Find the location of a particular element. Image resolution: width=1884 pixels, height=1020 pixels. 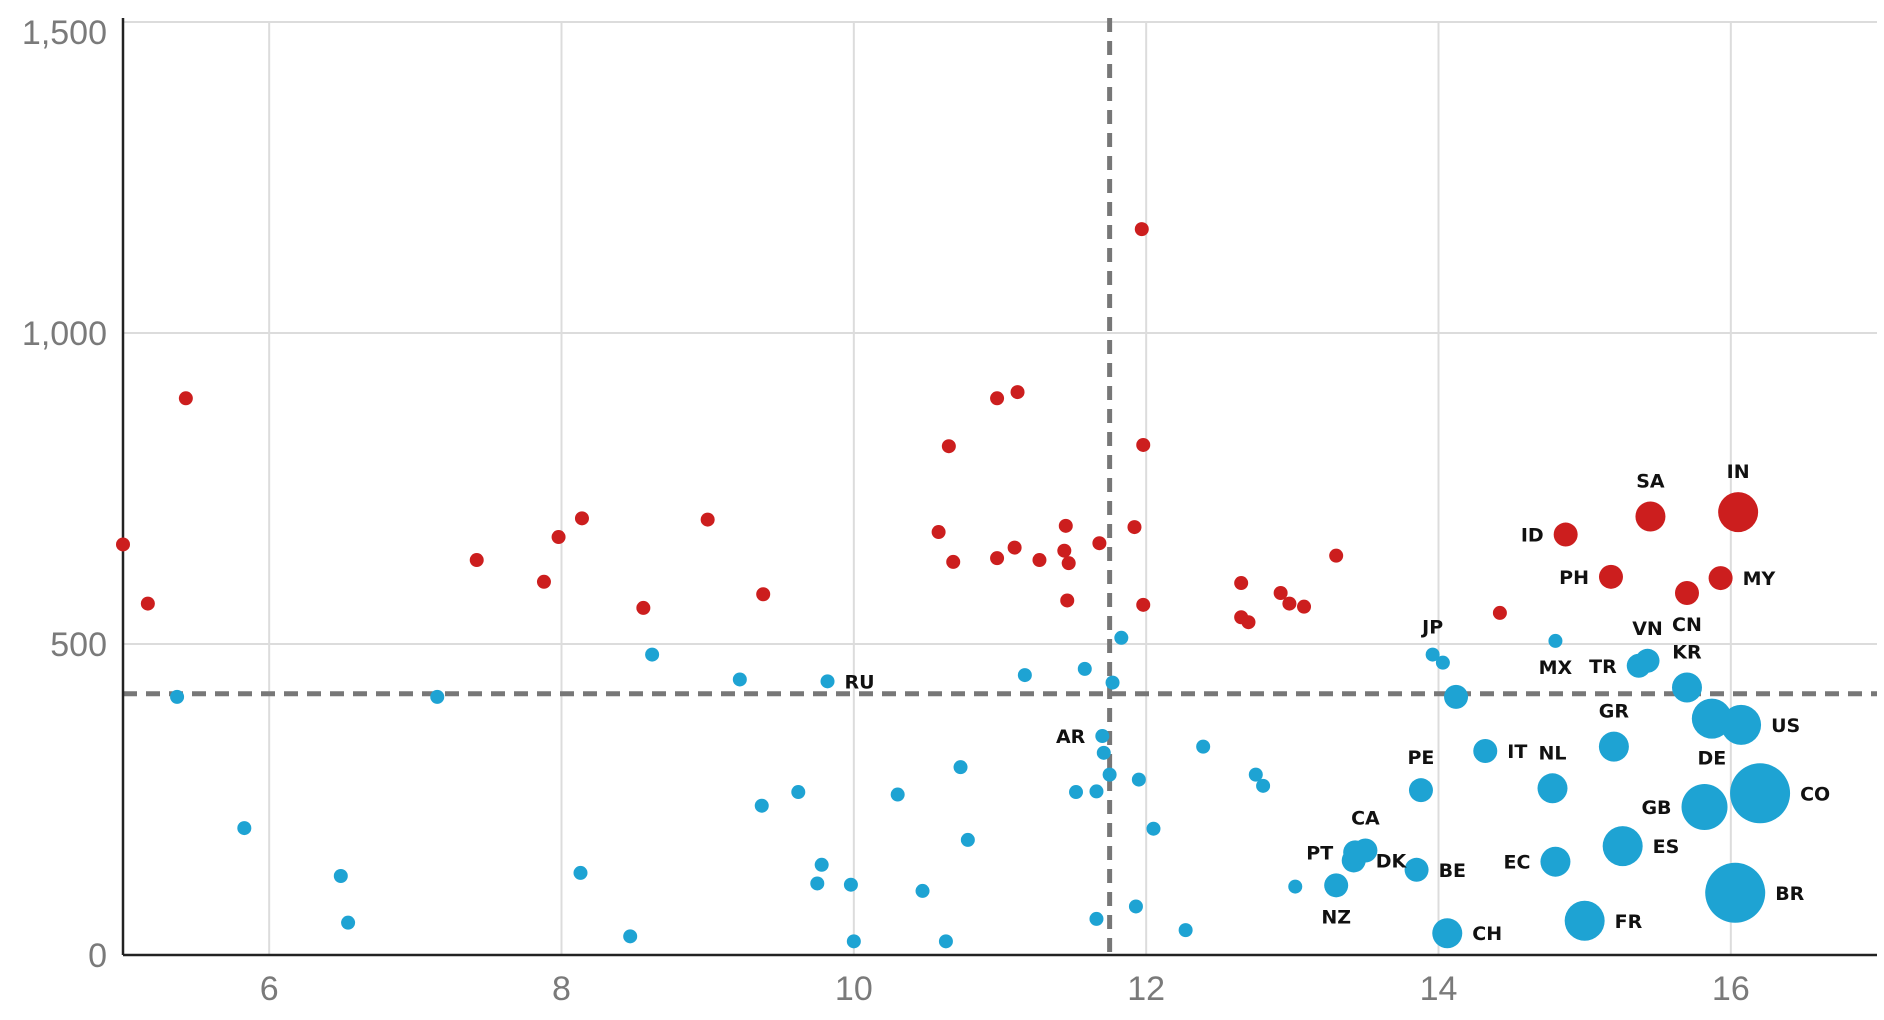

point-label: DE is located at coordinates (1711, 759).